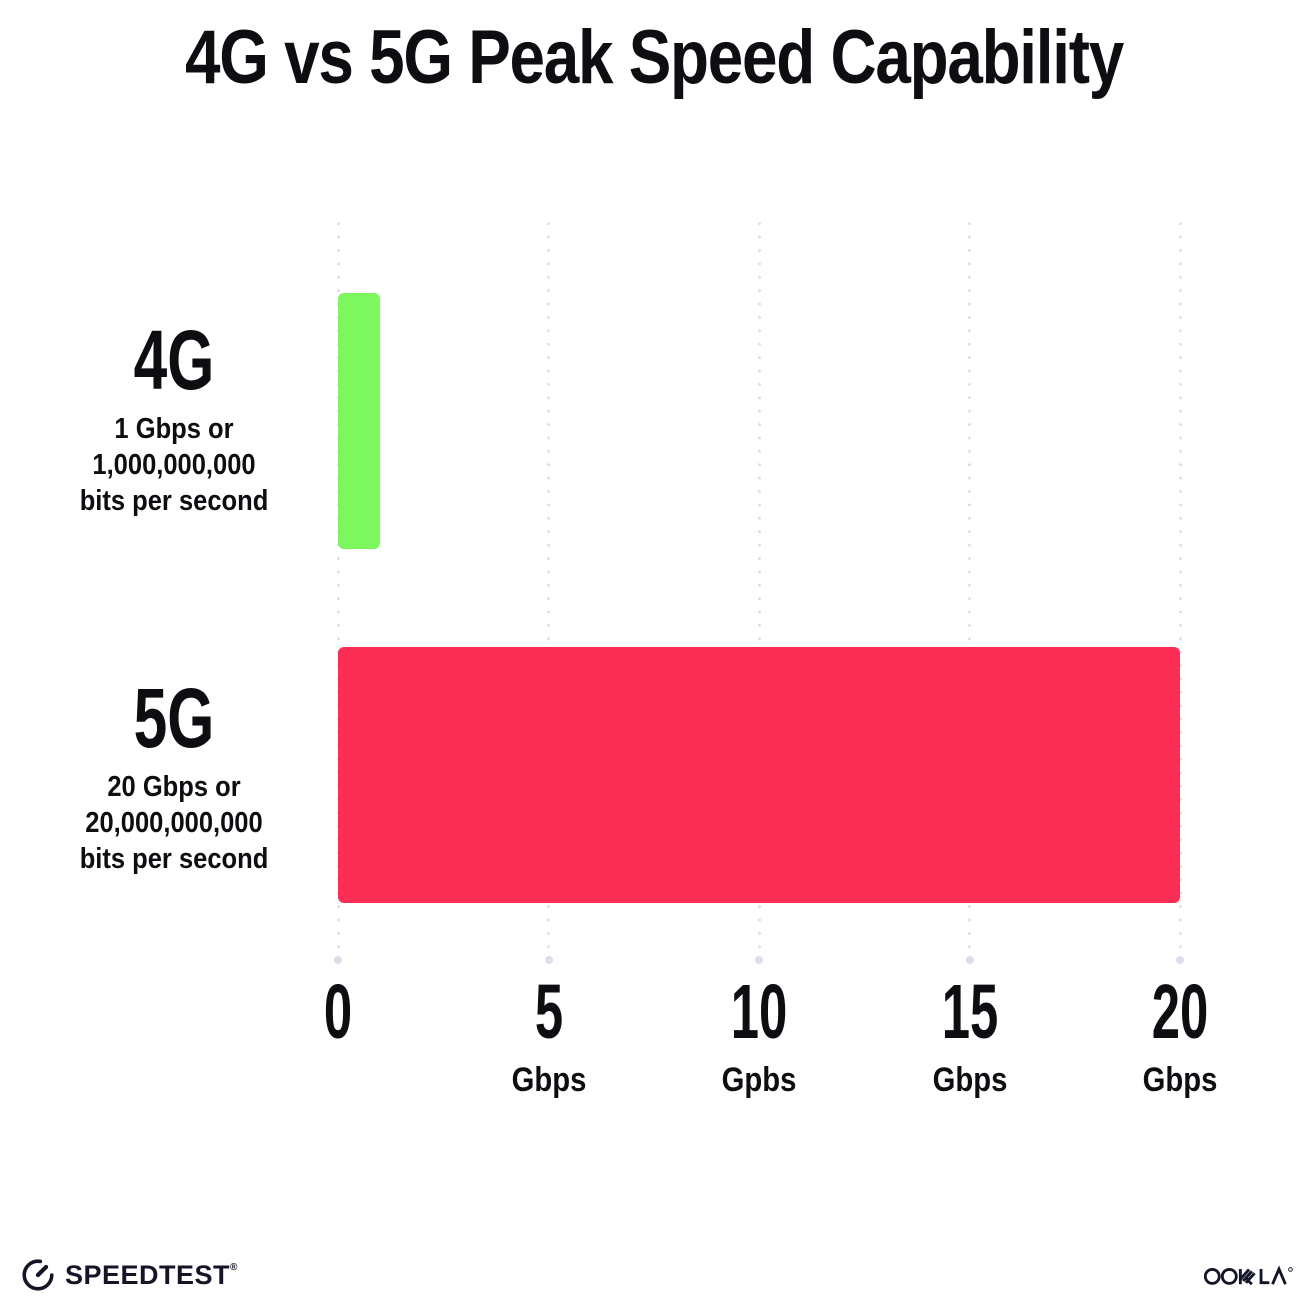  What do you see at coordinates (759, 1080) in the screenshot?
I see `x-tick-unit: Gpbs` at bounding box center [759, 1080].